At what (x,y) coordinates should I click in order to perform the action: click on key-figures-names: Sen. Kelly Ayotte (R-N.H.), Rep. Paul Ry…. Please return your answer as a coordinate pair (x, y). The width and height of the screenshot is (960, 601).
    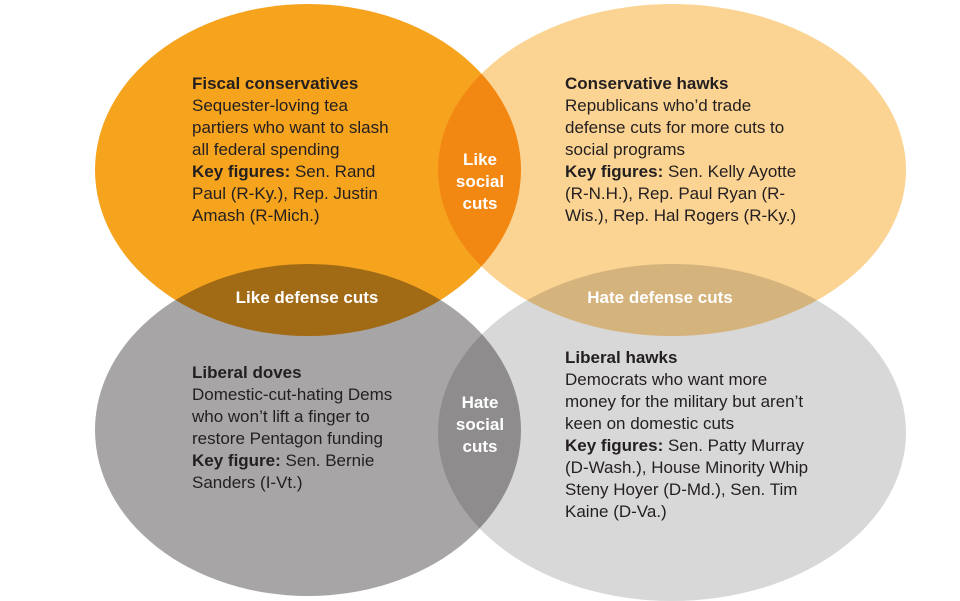
    Looking at the image, I should click on (681, 193).